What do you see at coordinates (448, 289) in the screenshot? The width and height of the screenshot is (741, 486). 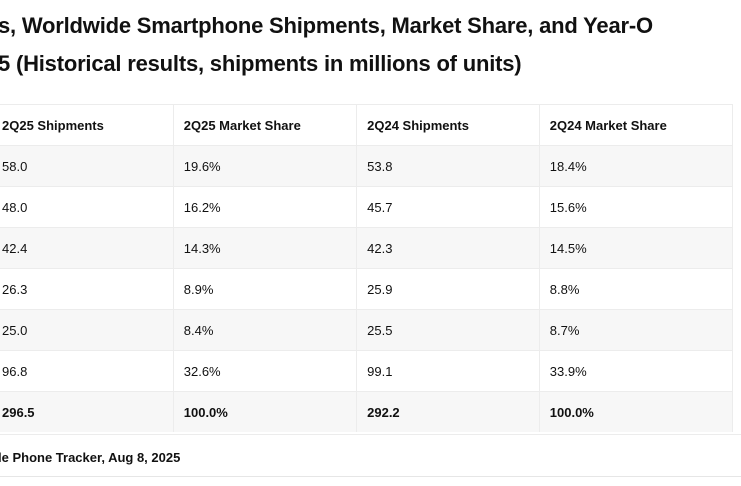 I see `table-cell: 25.9` at bounding box center [448, 289].